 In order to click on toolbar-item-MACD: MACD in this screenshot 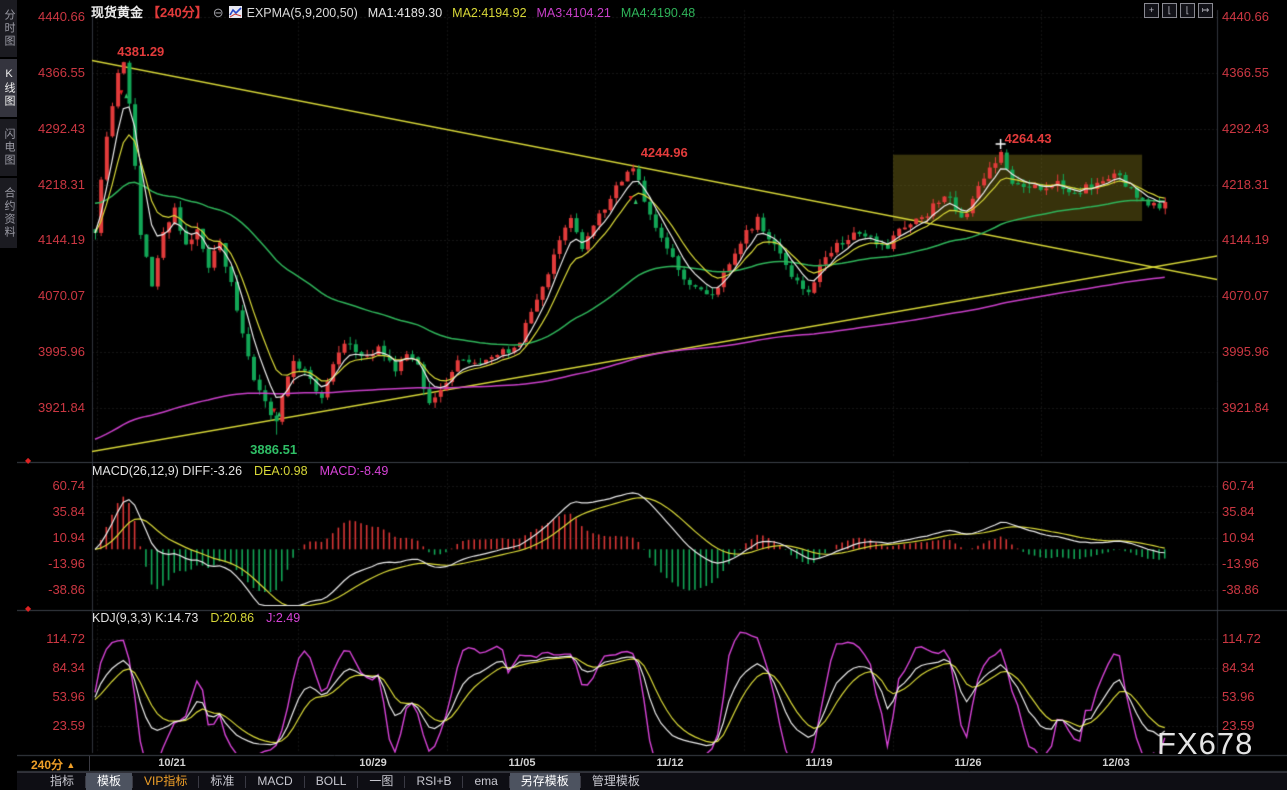, I will do `click(275, 781)`.